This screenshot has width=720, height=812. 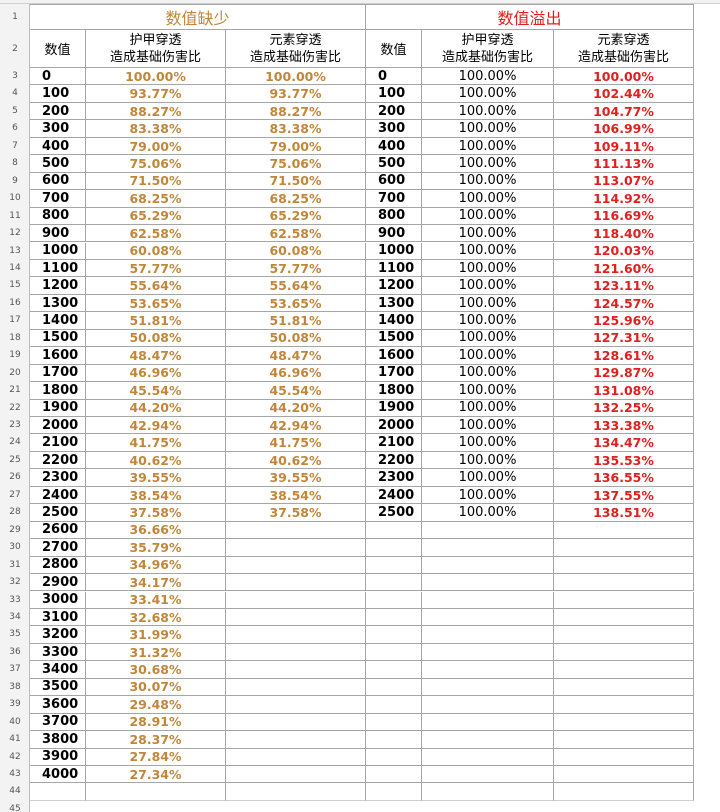 I want to click on table-cell-value: 1300, so click(x=394, y=303).